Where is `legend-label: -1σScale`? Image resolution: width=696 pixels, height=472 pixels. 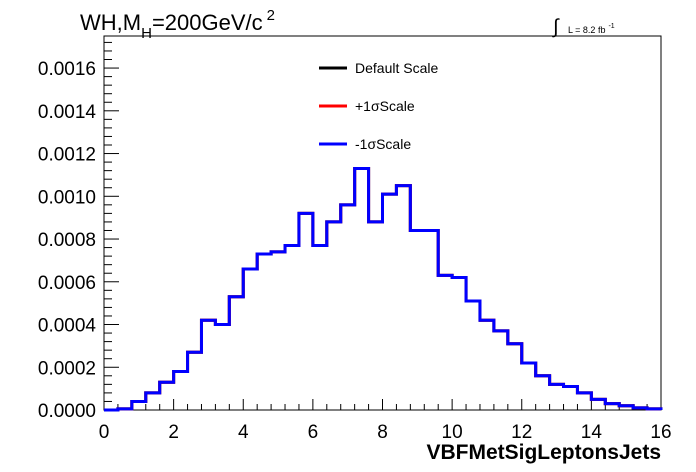
legend-label: -1σScale is located at coordinates (383, 144).